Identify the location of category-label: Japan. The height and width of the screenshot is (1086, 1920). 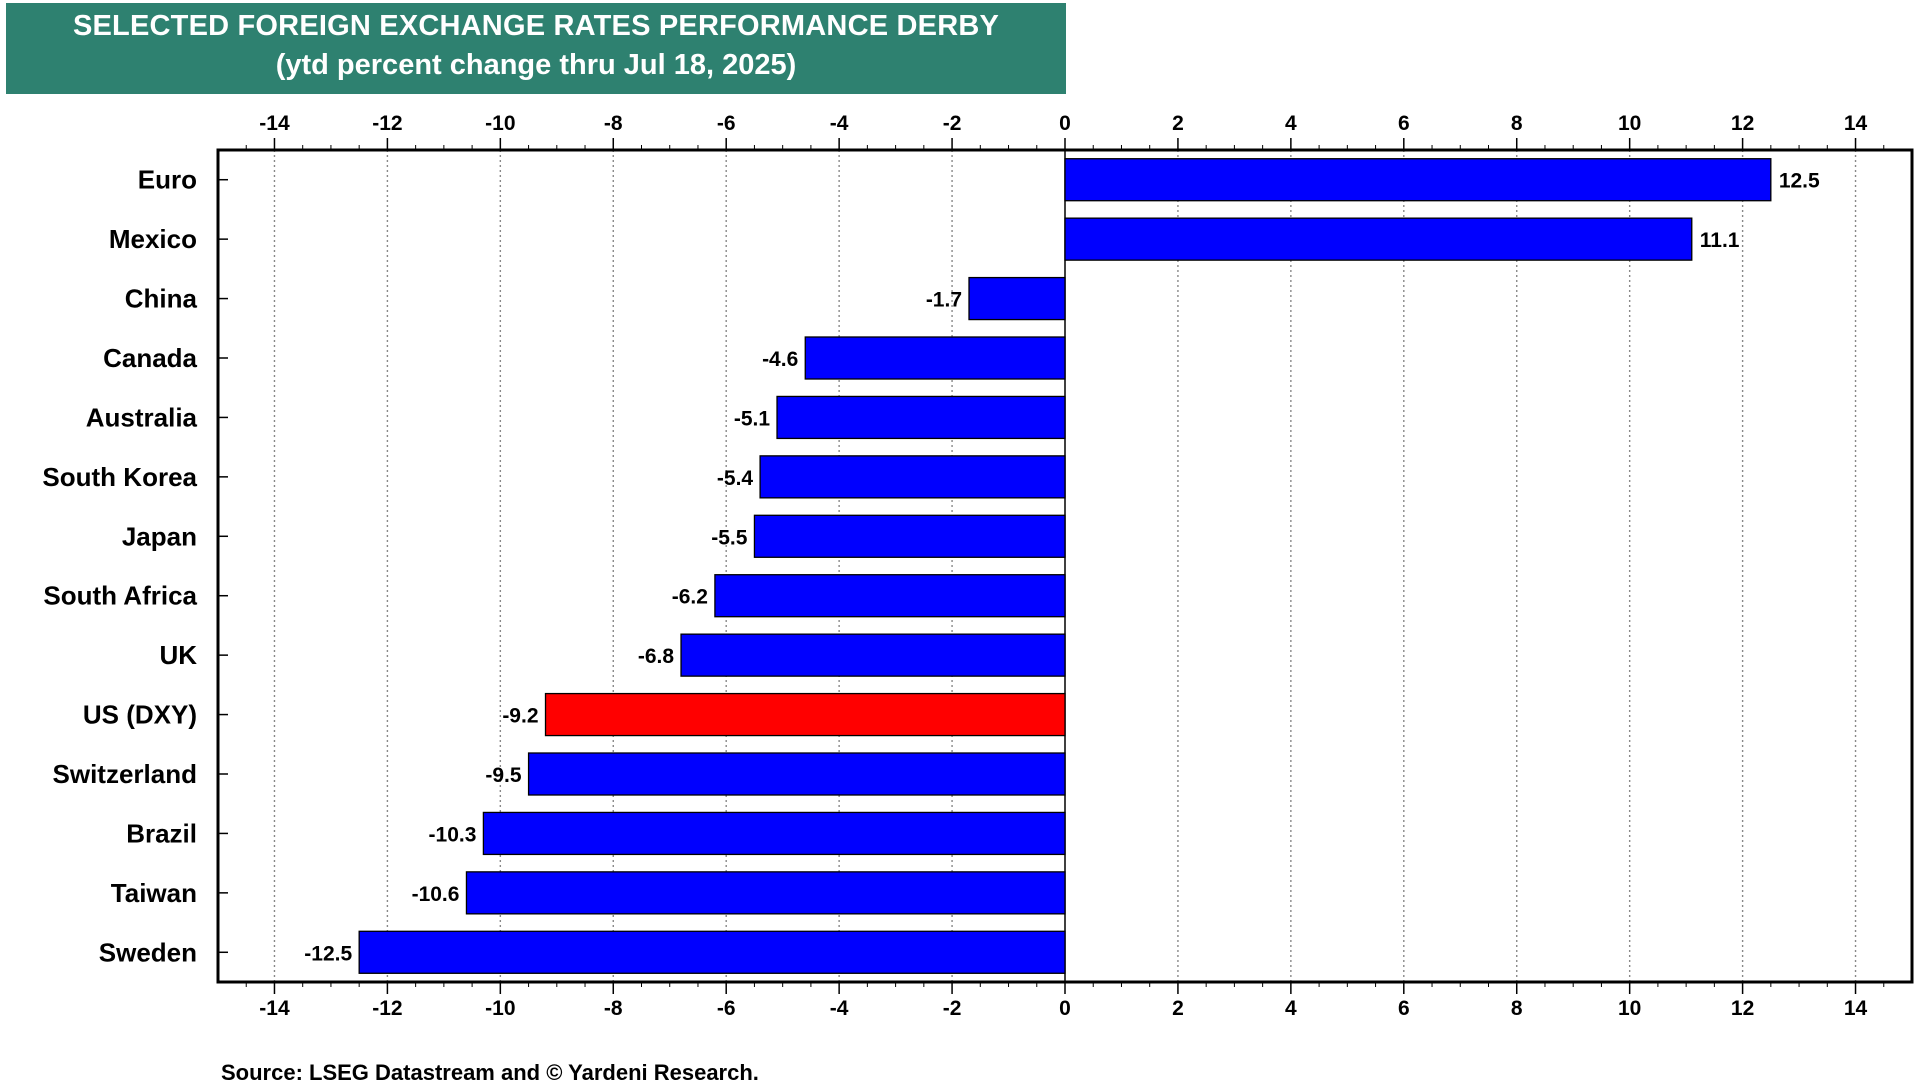
(159, 536).